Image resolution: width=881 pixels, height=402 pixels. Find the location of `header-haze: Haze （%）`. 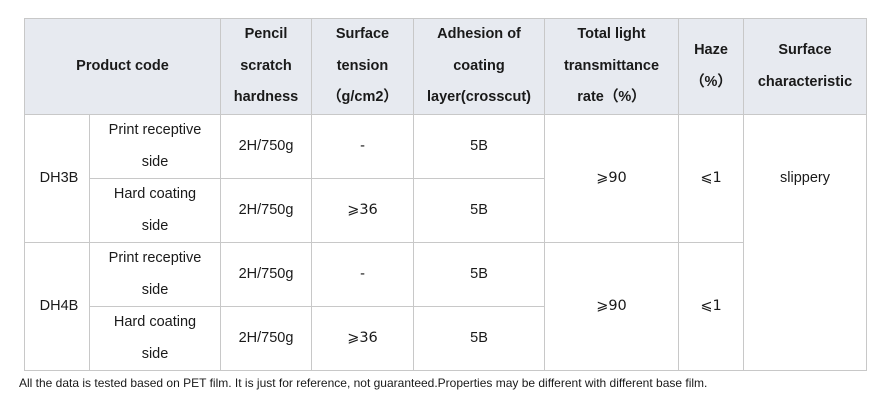

header-haze: Haze （%） is located at coordinates (711, 66).